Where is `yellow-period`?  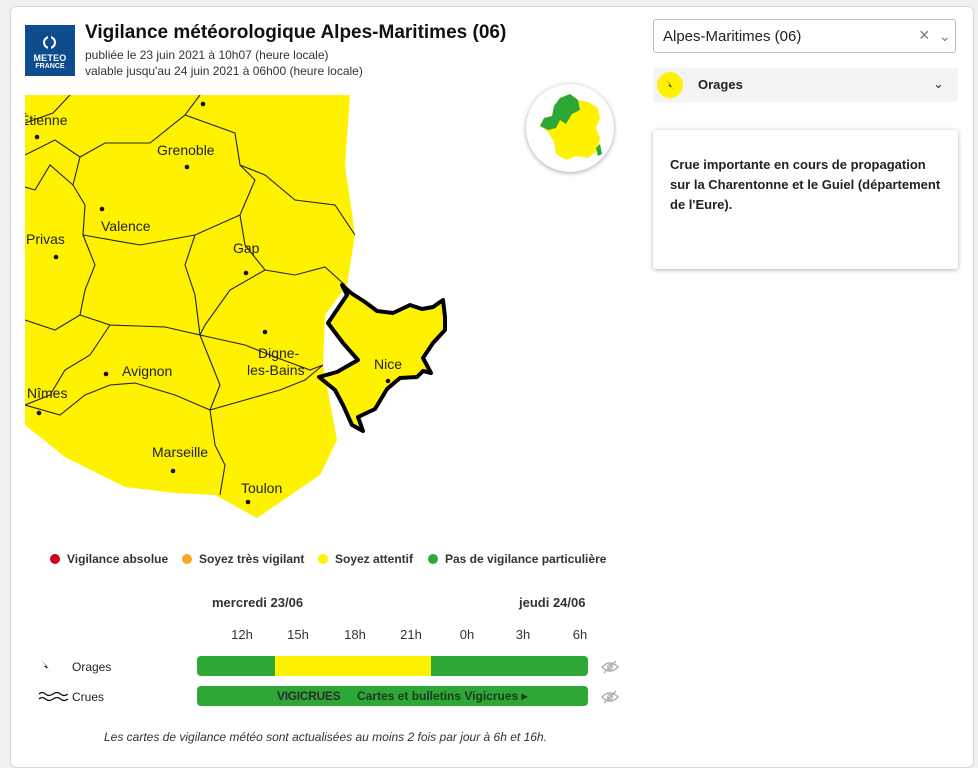
yellow-period is located at coordinates (353, 666).